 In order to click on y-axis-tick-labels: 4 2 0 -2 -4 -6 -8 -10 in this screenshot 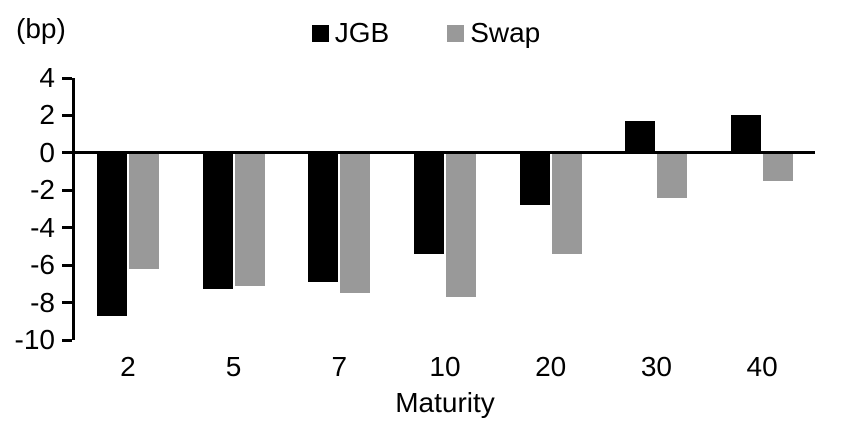, I will do `click(27, 209)`.